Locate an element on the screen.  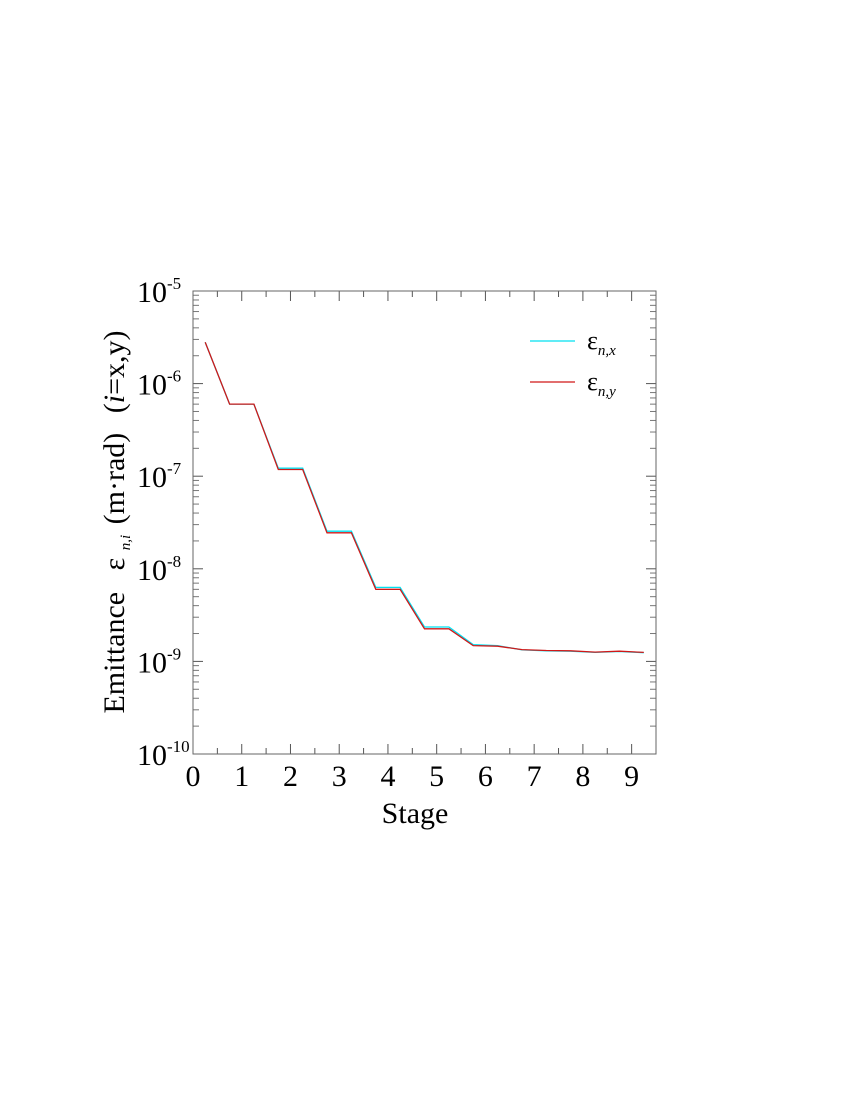
y-axis-title-prefix: Emittance is located at coordinates (114, 653).